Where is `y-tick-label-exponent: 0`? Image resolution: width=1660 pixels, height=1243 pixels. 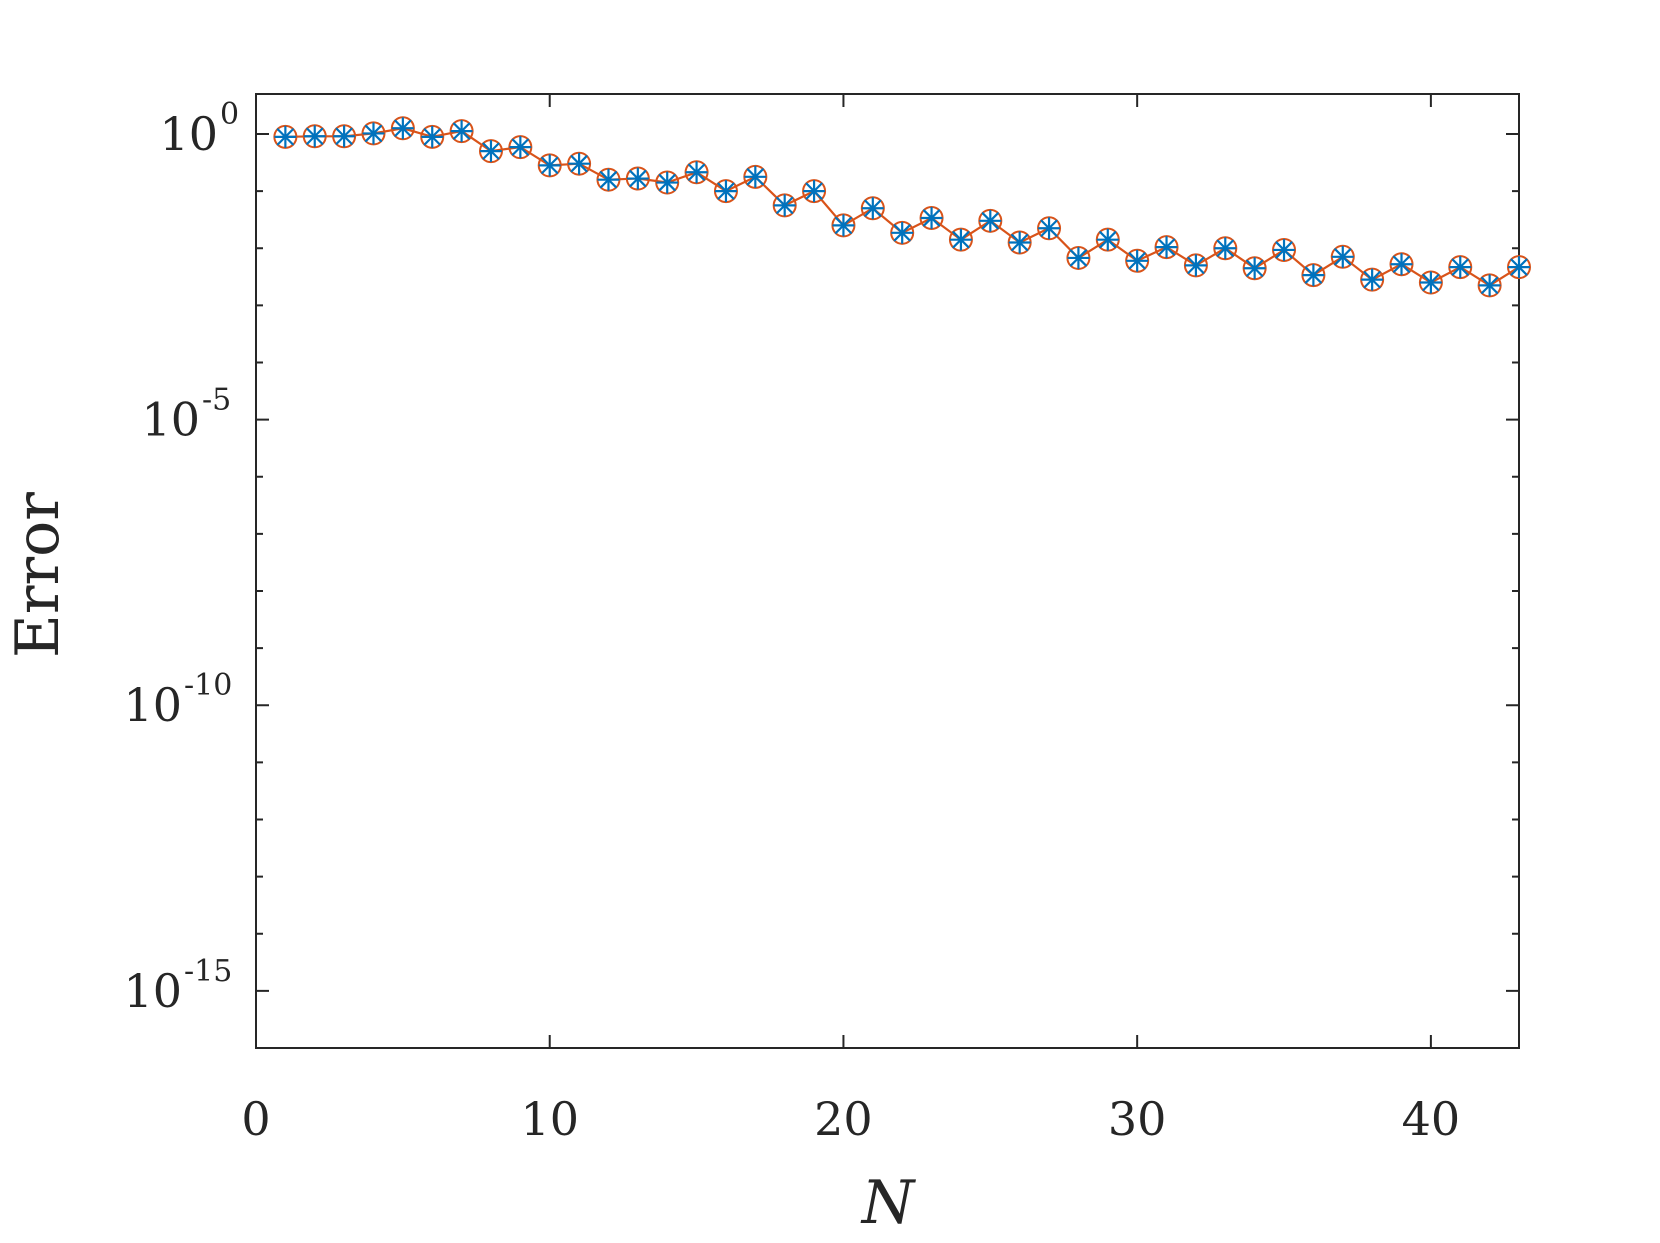 y-tick-label-exponent: 0 is located at coordinates (229, 114).